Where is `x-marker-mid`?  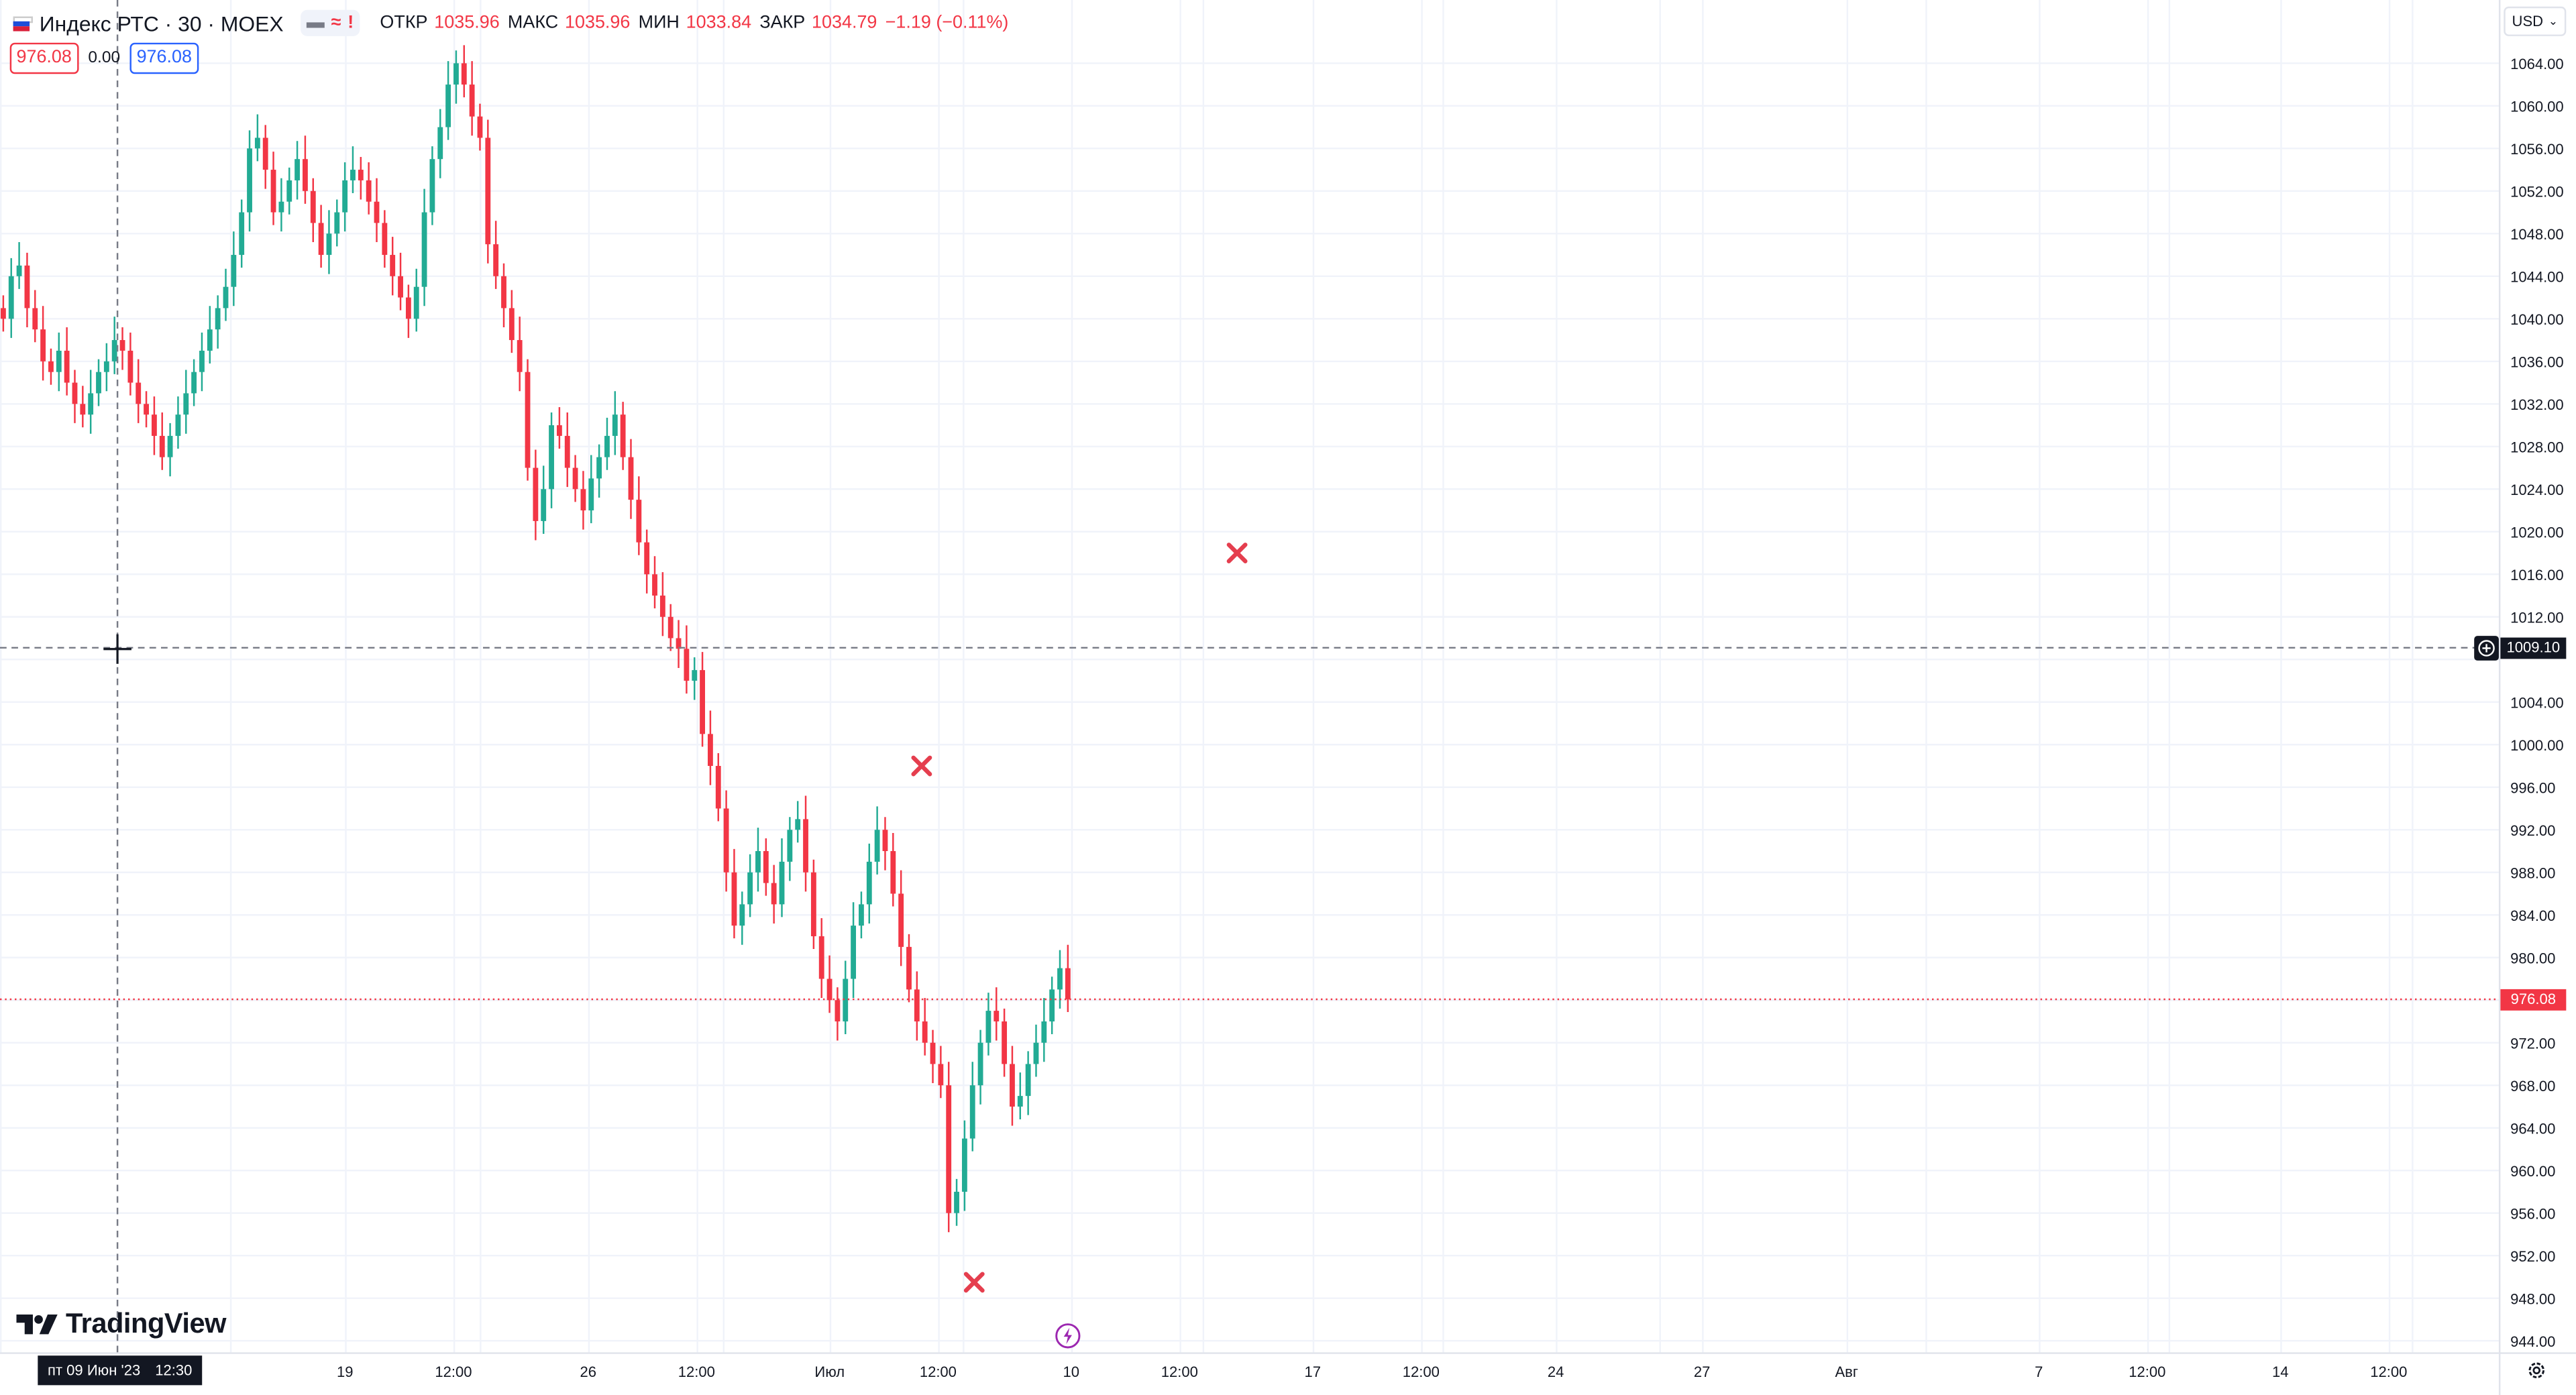 x-marker-mid is located at coordinates (921, 766).